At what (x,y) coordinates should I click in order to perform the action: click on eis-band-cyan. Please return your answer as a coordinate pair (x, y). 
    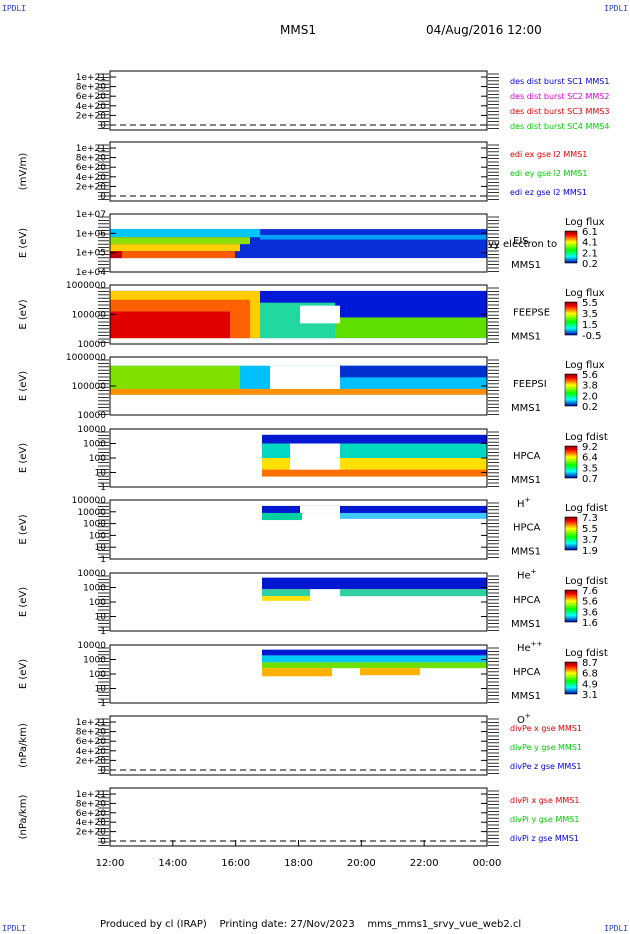
    Looking at the image, I should click on (185, 233).